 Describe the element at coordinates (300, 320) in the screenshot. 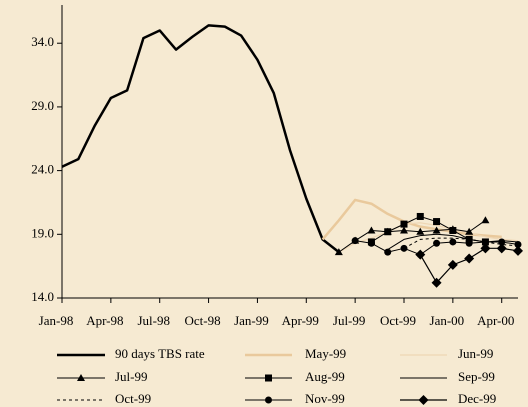

I see `x-tick-label: Apr-99` at that location.